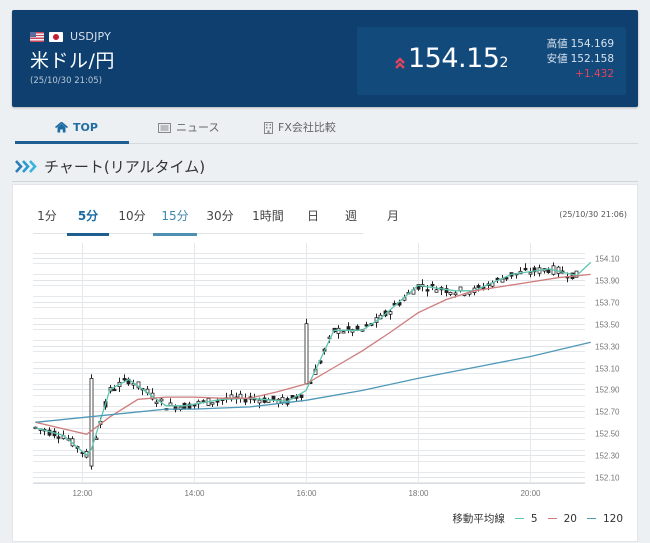 This screenshot has width=650, height=543. What do you see at coordinates (61, 127) in the screenshot?
I see `home-icon` at bounding box center [61, 127].